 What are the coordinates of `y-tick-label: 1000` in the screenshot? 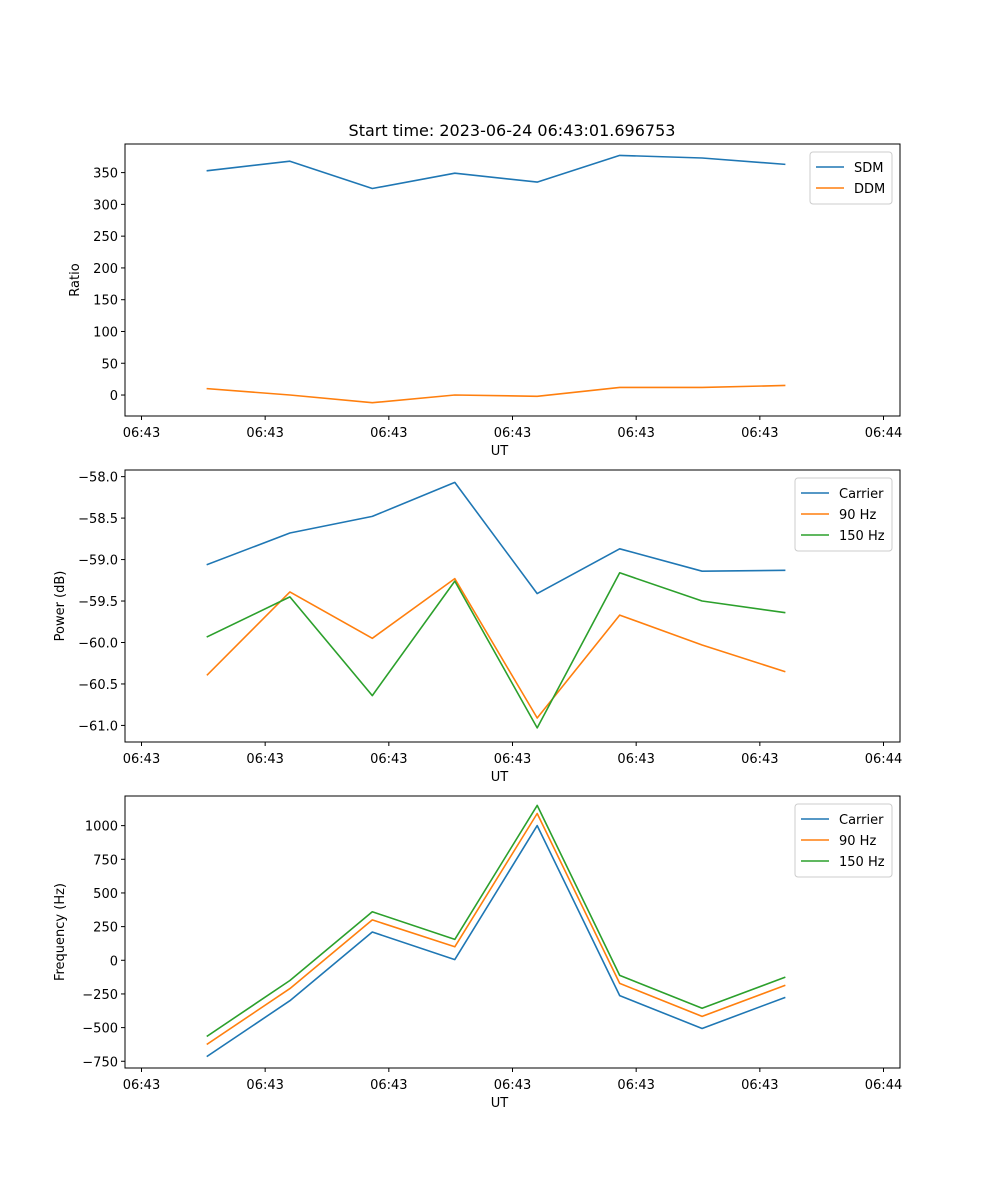 It's located at (101, 827).